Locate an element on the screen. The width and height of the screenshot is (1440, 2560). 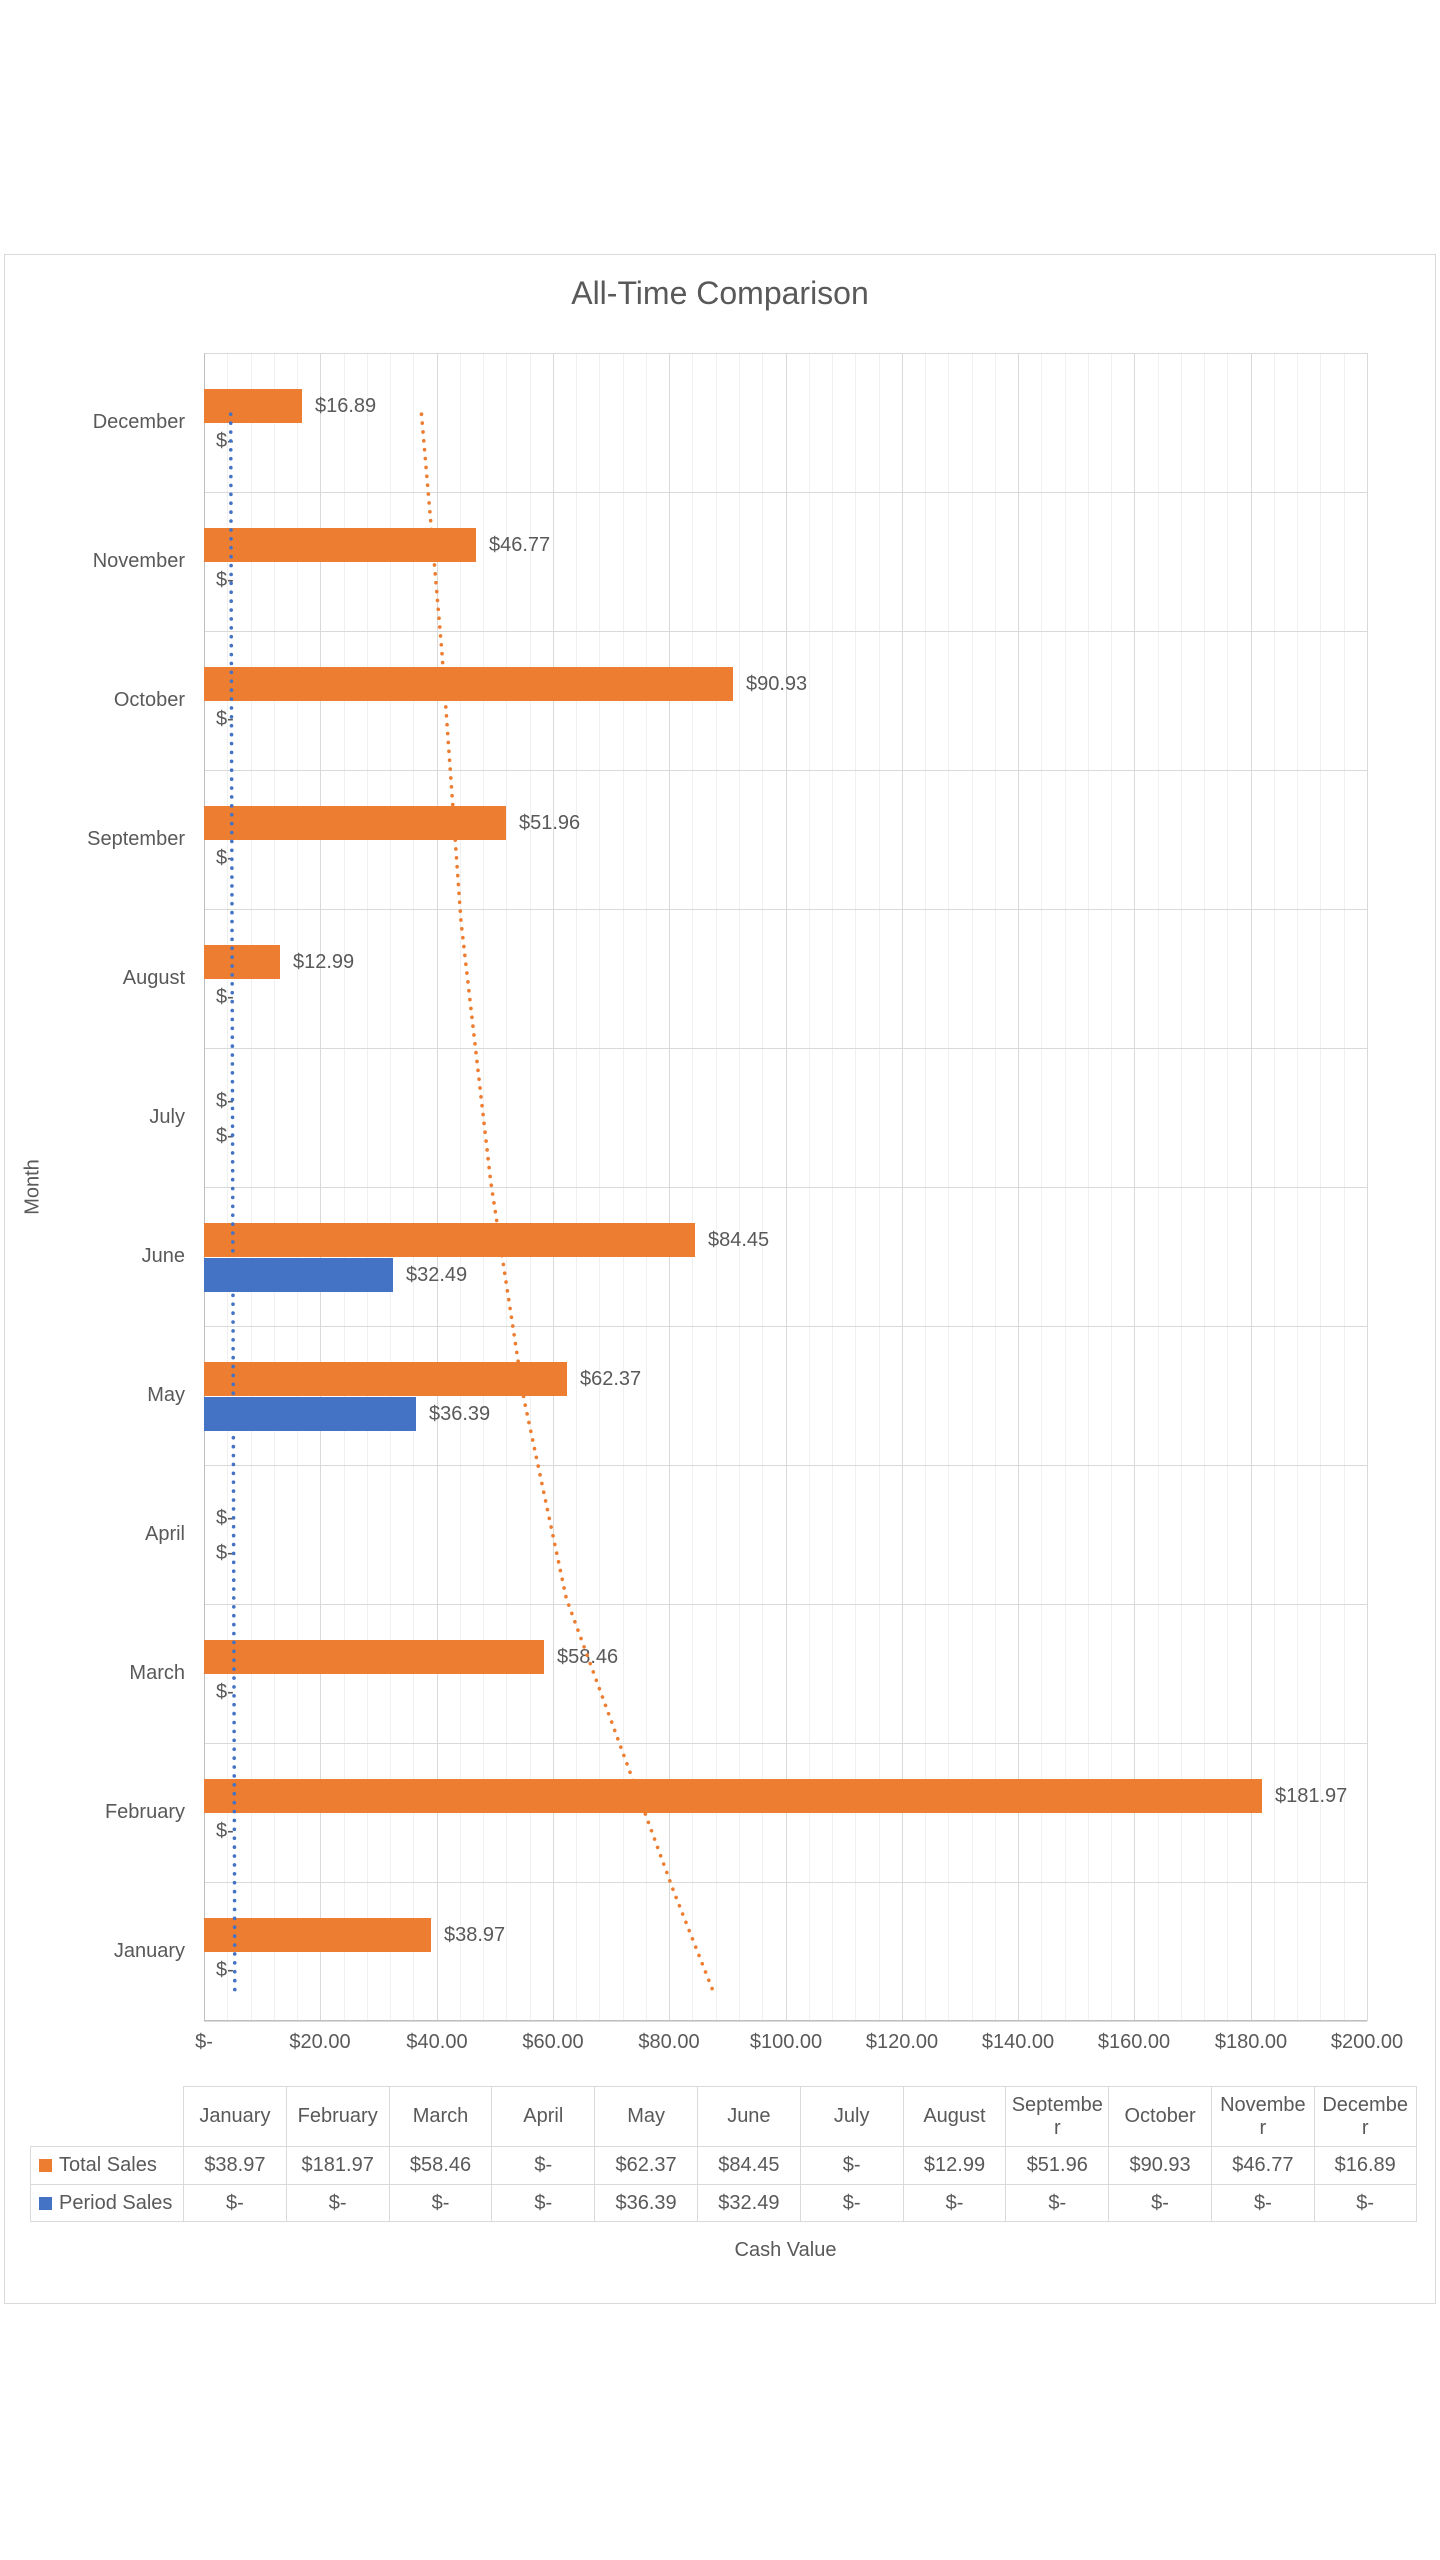
y-axis-label-June: June is located at coordinates (163, 1256).